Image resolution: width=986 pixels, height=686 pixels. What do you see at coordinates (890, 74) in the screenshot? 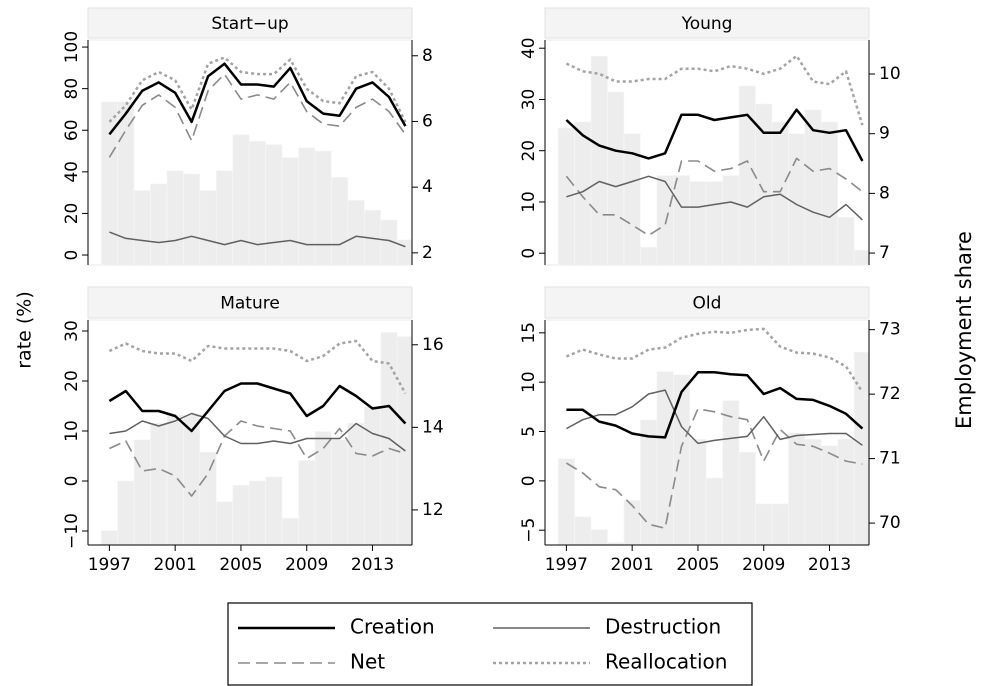
I see `y2-tick-label: 10` at bounding box center [890, 74].